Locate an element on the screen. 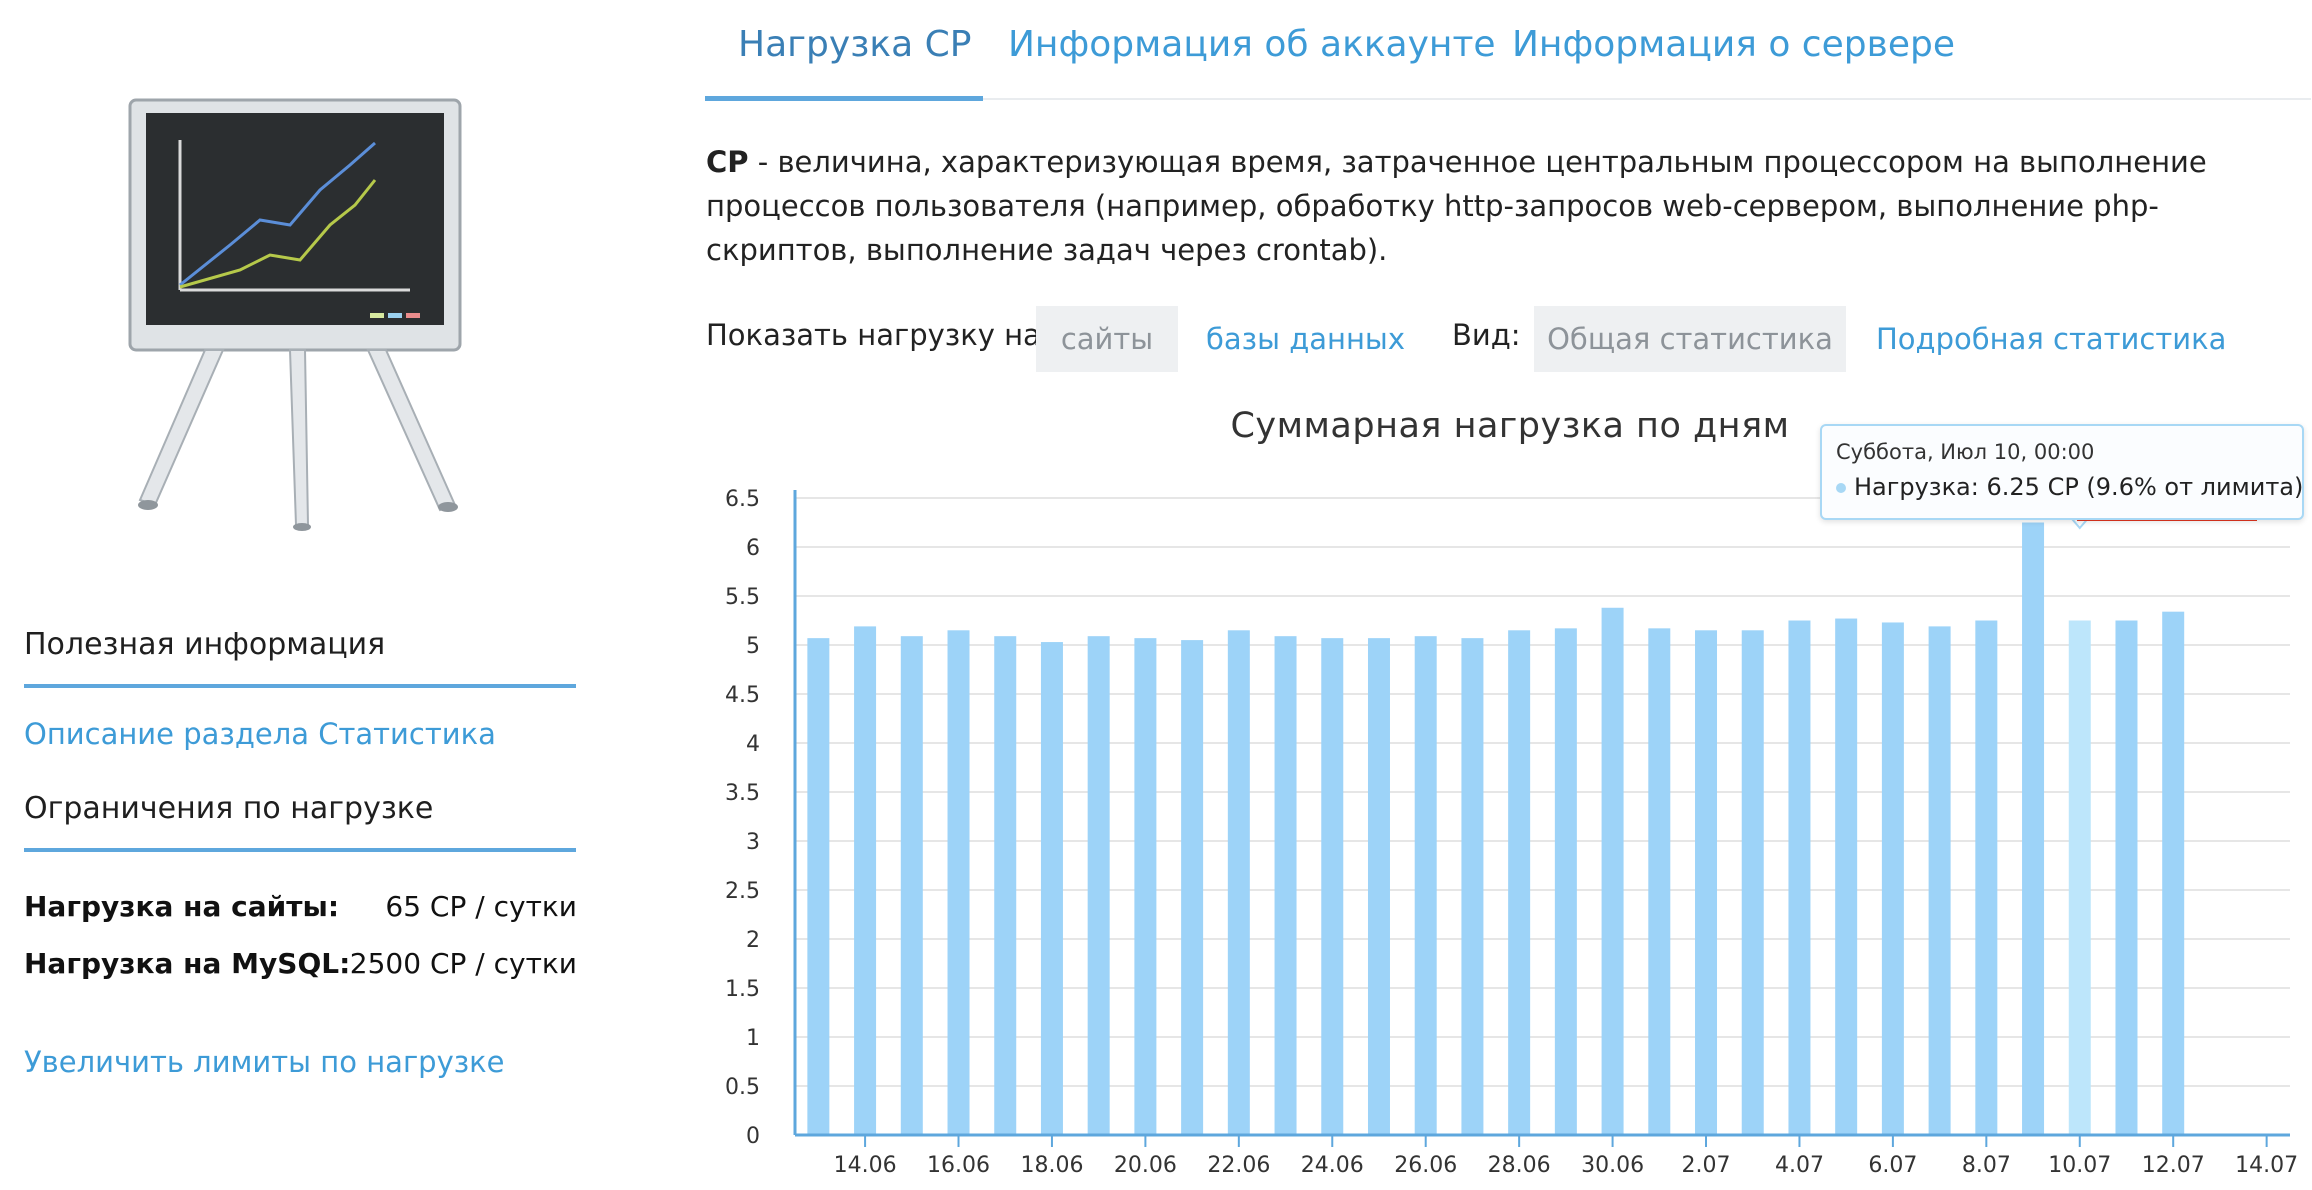 The image size is (2312, 1190). series-dot-icon is located at coordinates (1841, 488).